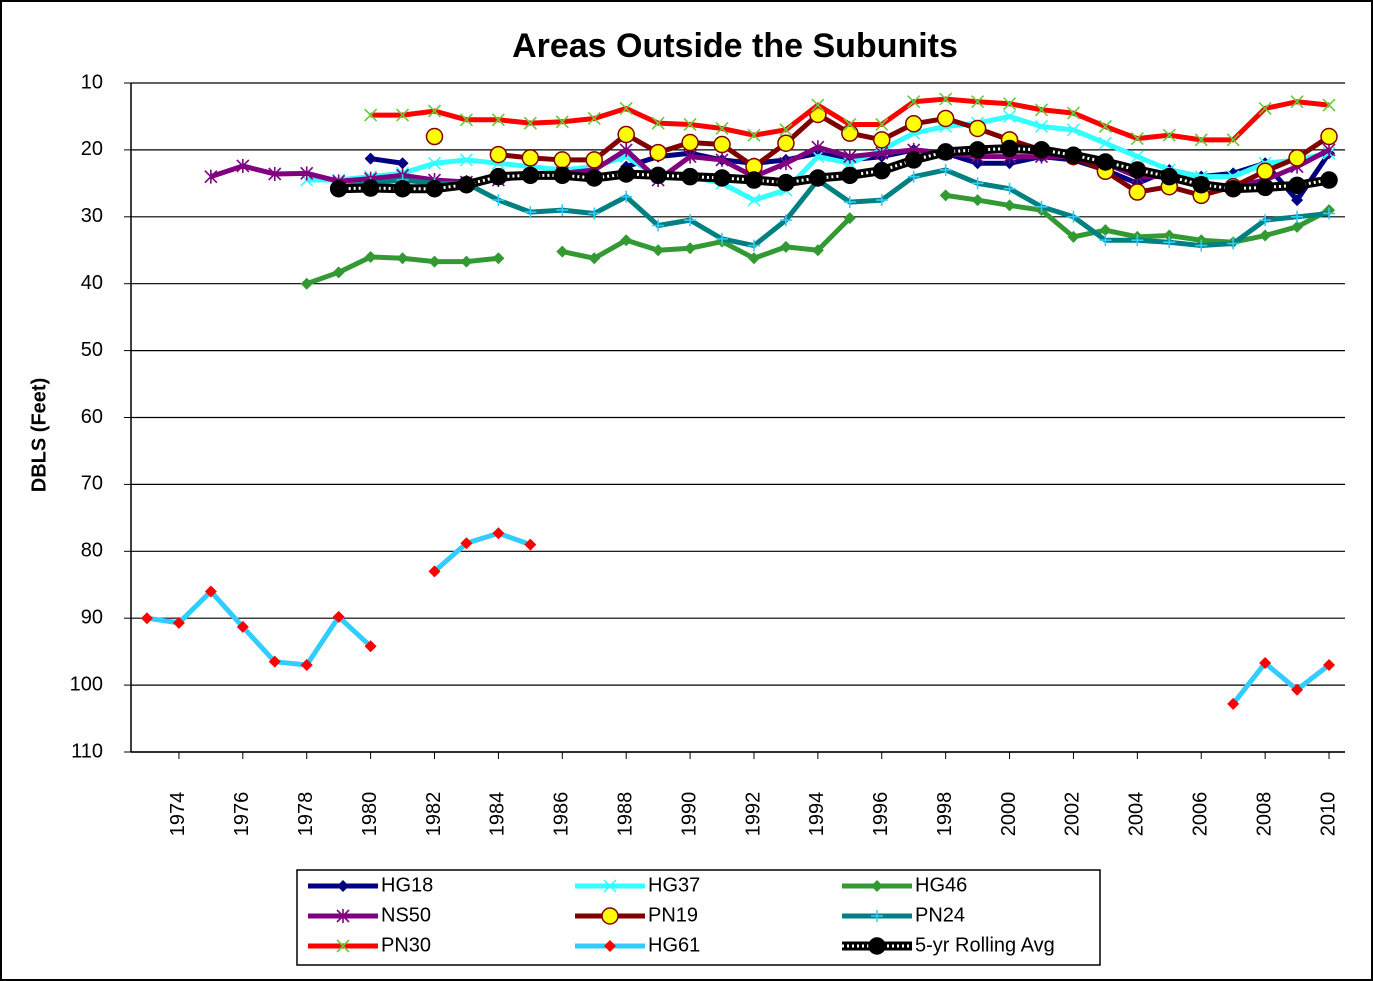  What do you see at coordinates (92, 149) in the screenshot?
I see `y-tick-label: 20` at bounding box center [92, 149].